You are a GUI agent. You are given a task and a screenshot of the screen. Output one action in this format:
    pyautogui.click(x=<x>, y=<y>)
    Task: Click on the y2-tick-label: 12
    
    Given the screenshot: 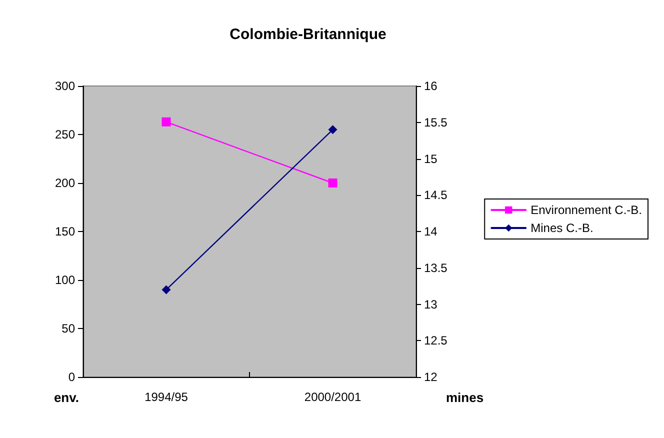 What is the action you would take?
    pyautogui.click(x=431, y=377)
    